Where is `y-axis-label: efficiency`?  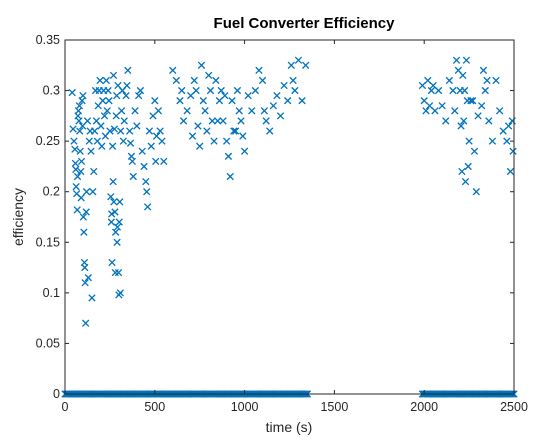
y-axis-label: efficiency is located at coordinates (18, 217).